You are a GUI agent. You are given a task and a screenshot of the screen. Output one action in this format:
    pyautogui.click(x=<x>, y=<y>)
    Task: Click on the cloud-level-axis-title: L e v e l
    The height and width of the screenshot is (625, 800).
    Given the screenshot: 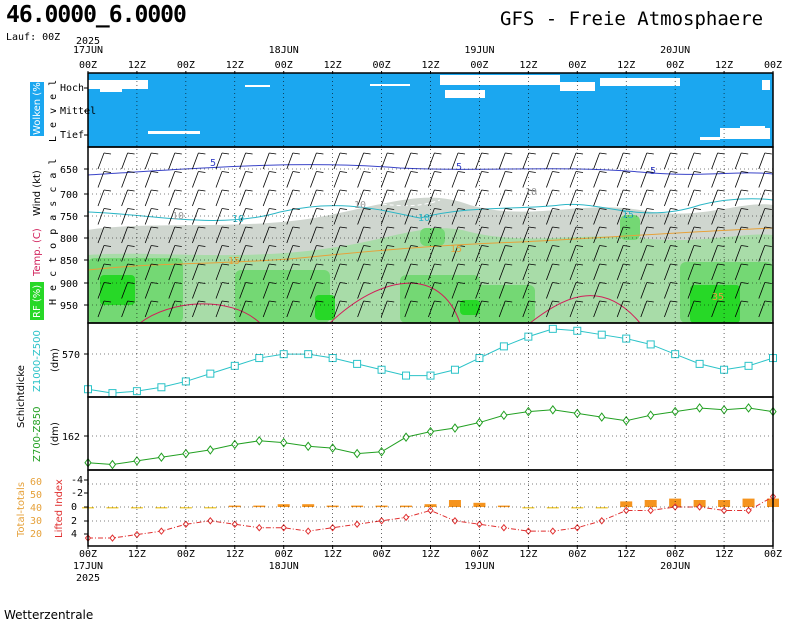 What is the action you would take?
    pyautogui.click(x=53, y=110)
    